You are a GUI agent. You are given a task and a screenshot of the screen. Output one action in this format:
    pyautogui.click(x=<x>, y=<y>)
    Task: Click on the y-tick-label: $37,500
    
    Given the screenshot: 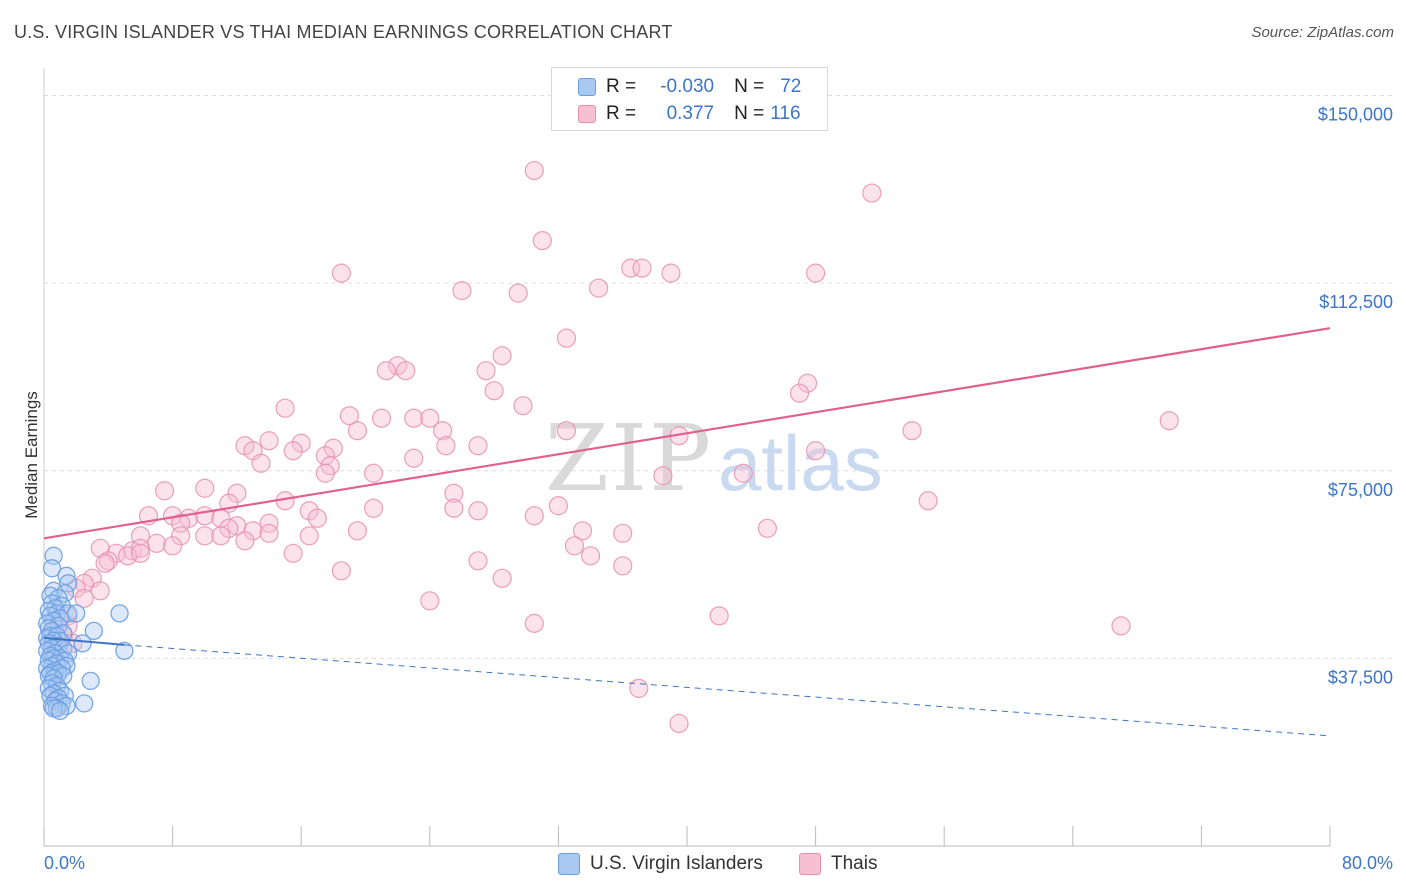 What is the action you would take?
    pyautogui.click(x=1360, y=677)
    